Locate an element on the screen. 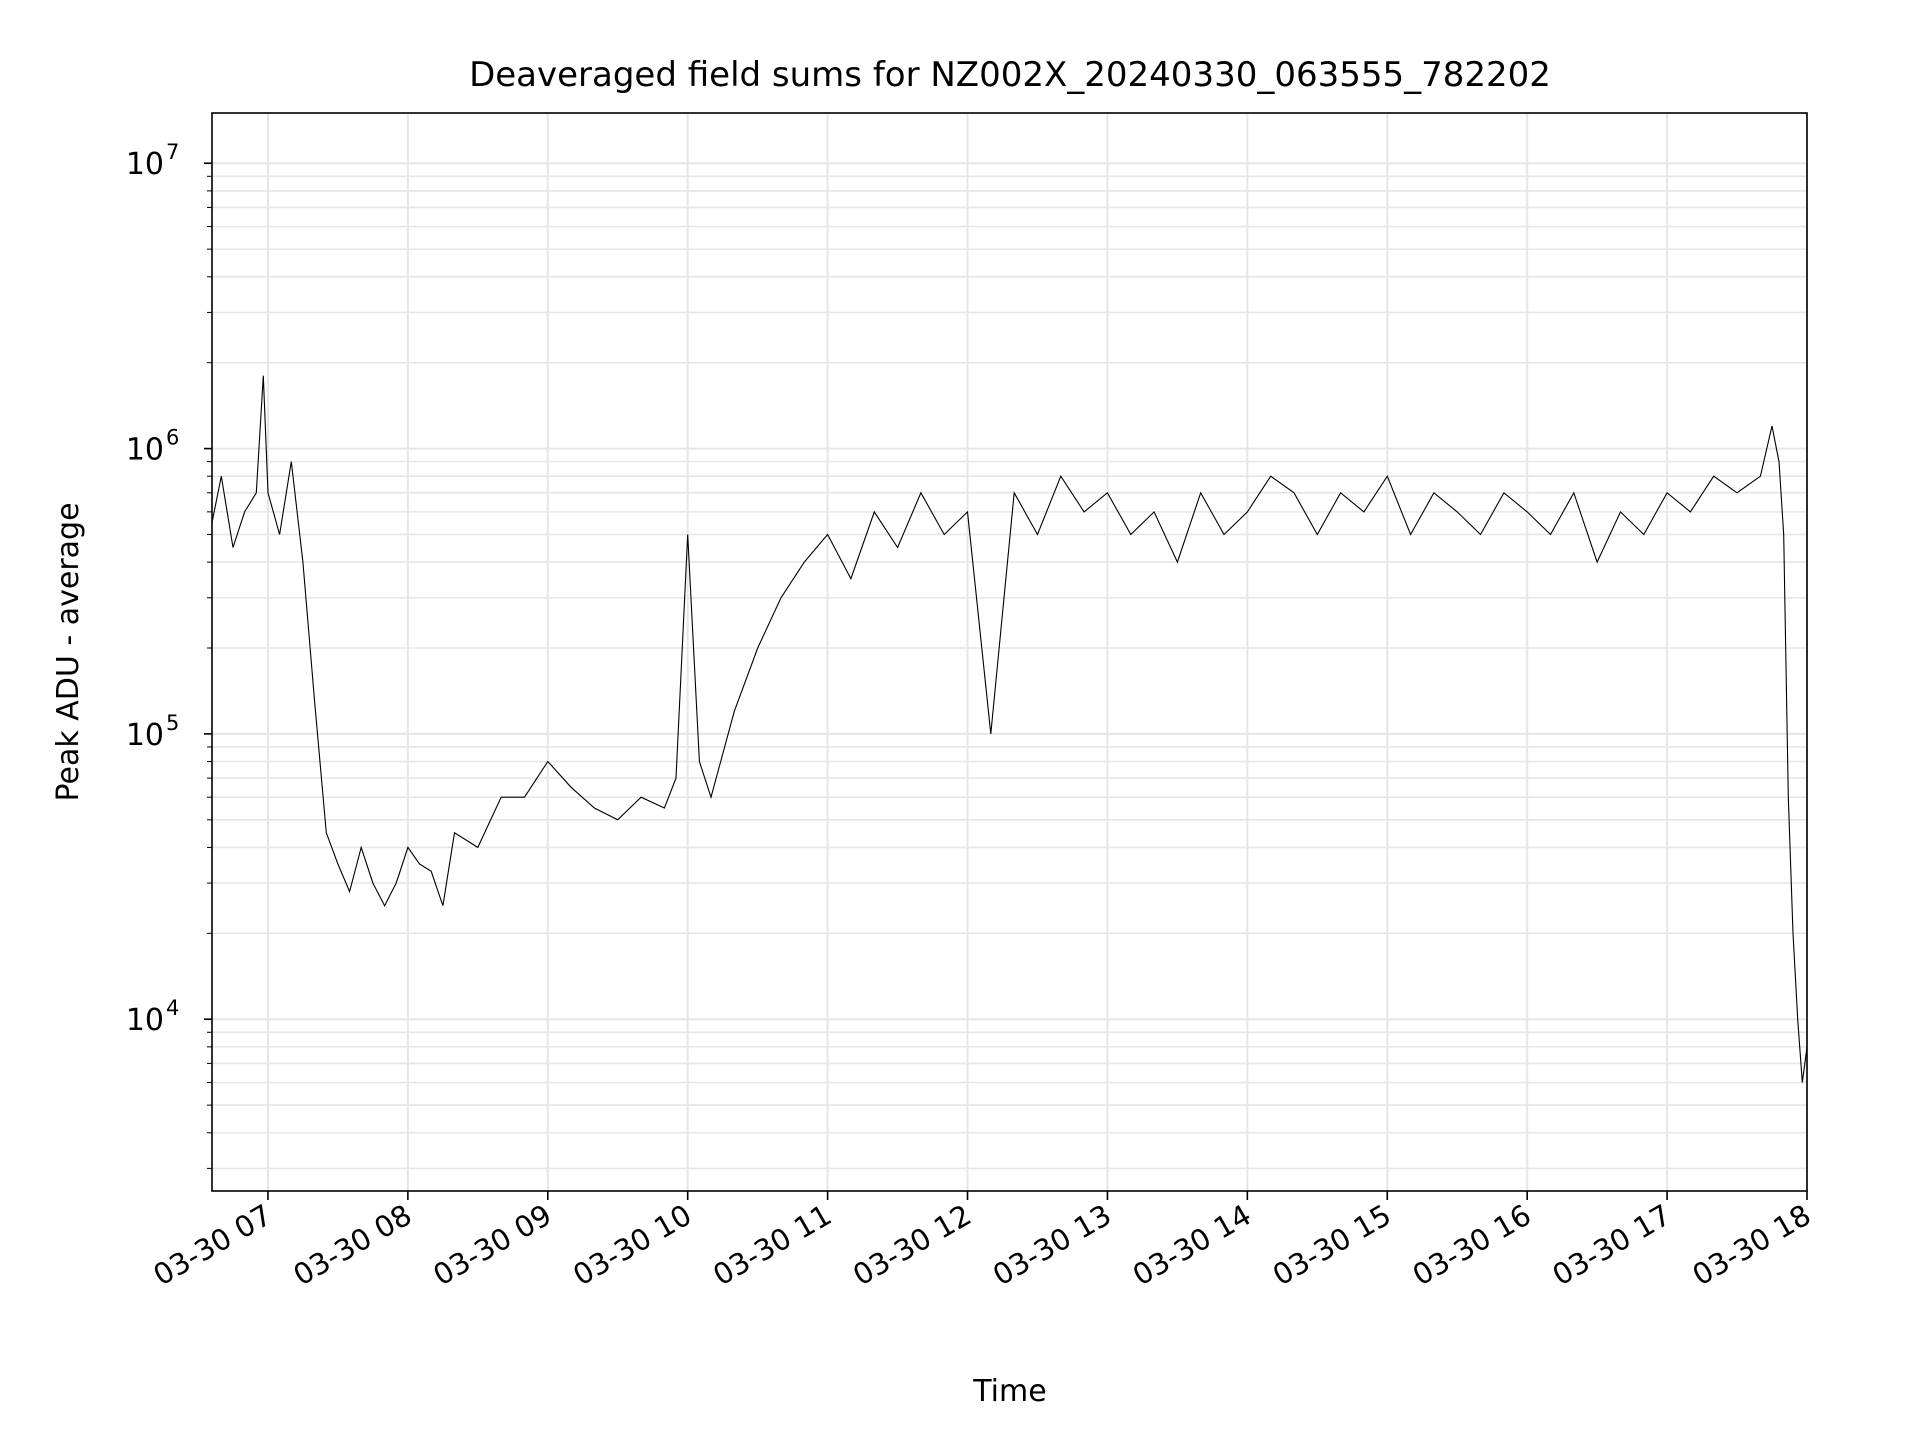 The image size is (1920, 1440). y-tick-exponent: 6 is located at coordinates (172, 438).